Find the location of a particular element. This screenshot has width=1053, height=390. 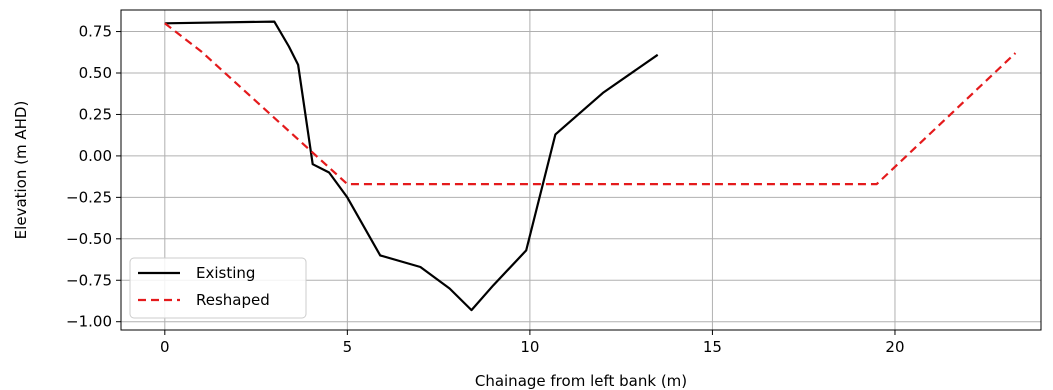

legend: Existing Reshaped is located at coordinates (218, 288).